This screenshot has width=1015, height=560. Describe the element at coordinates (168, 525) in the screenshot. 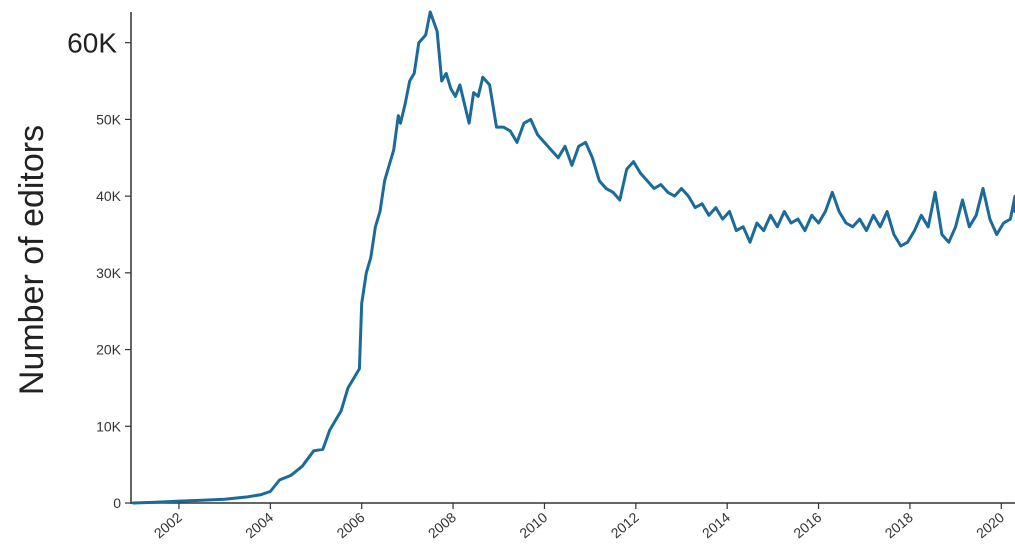

I see `x-tick-label: 2002` at that location.